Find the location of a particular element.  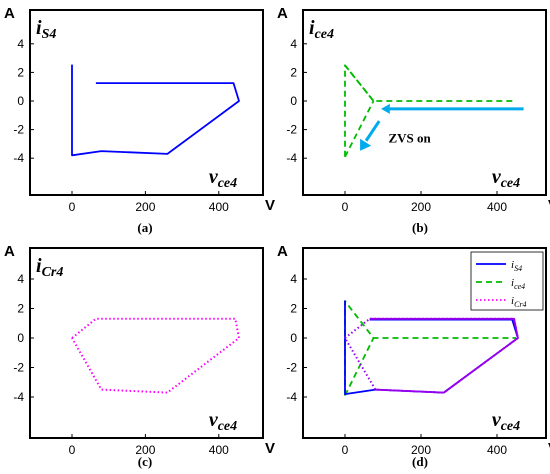

series-line-overlap is located at coordinates (444, 355).